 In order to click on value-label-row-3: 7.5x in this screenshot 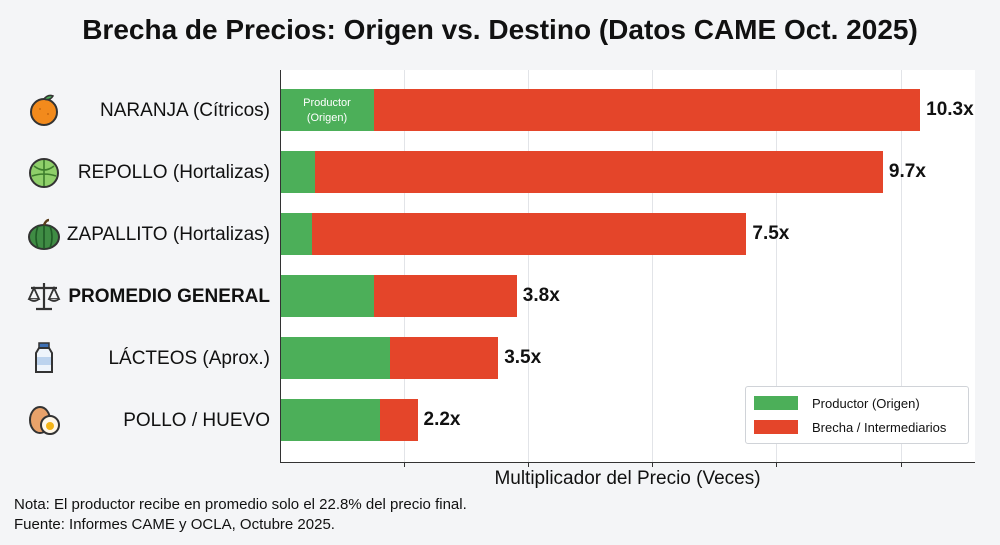, I will do `click(771, 233)`.